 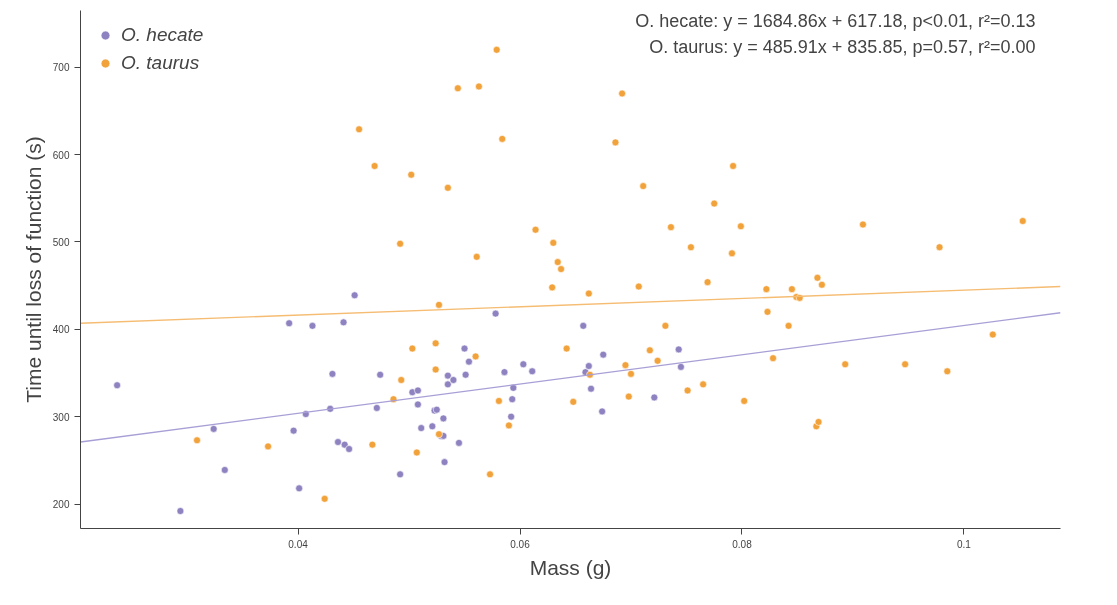 I want to click on legend-label: O. hecate, so click(x=162, y=35).